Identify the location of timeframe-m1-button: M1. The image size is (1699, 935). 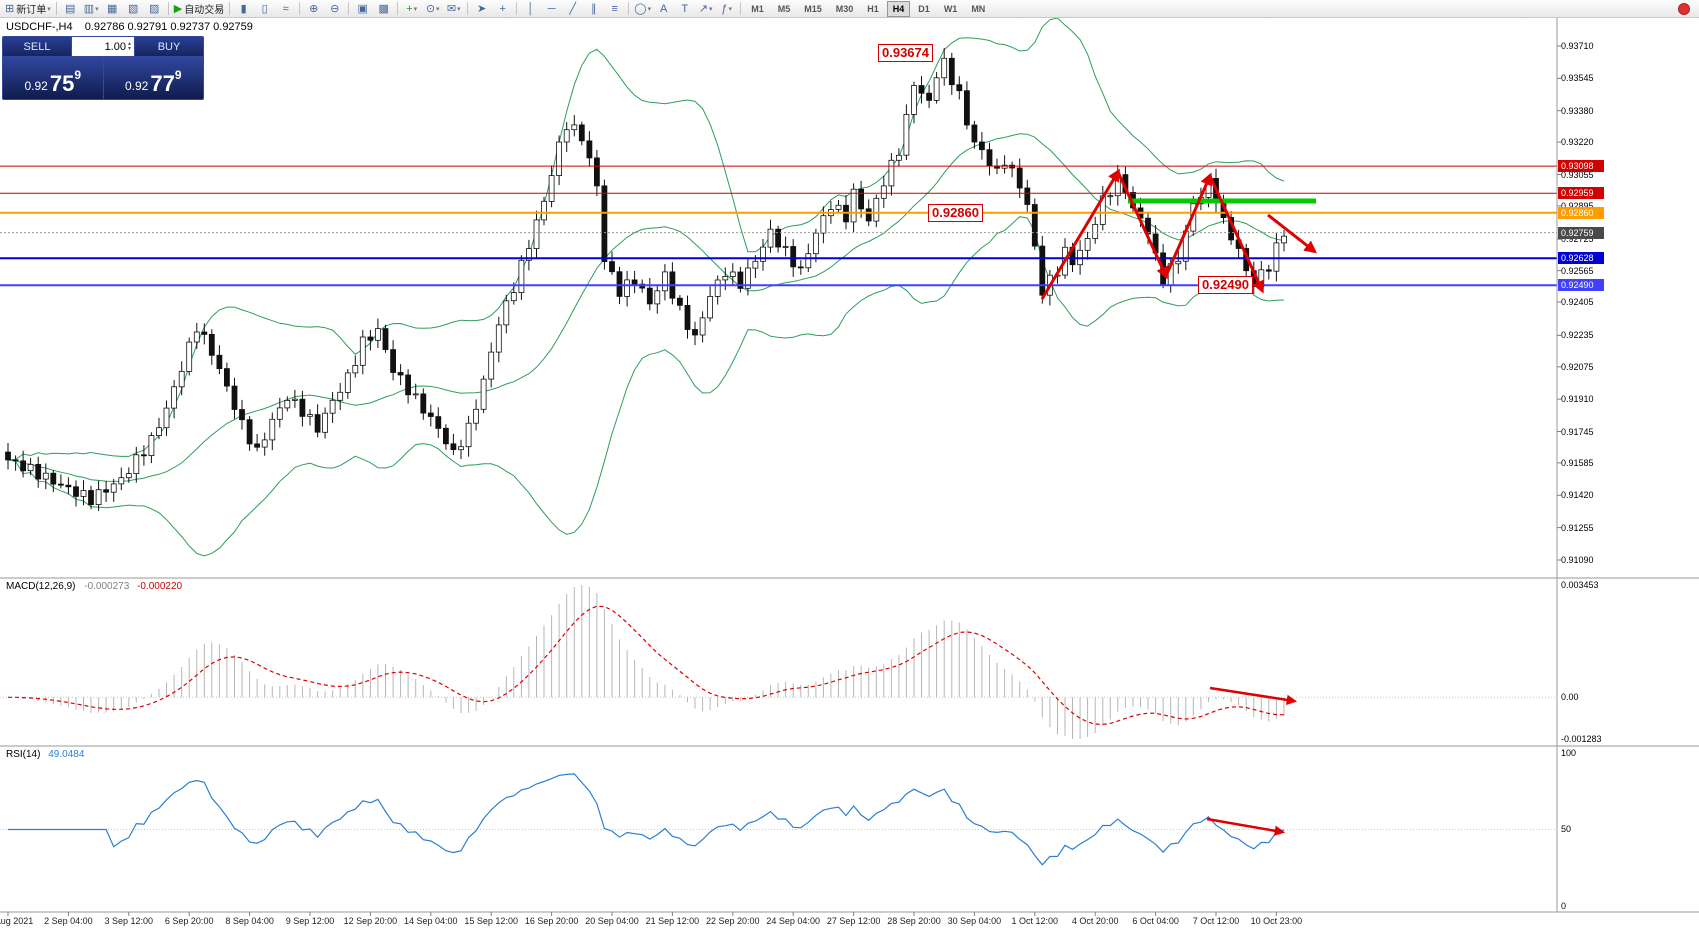
(757, 8).